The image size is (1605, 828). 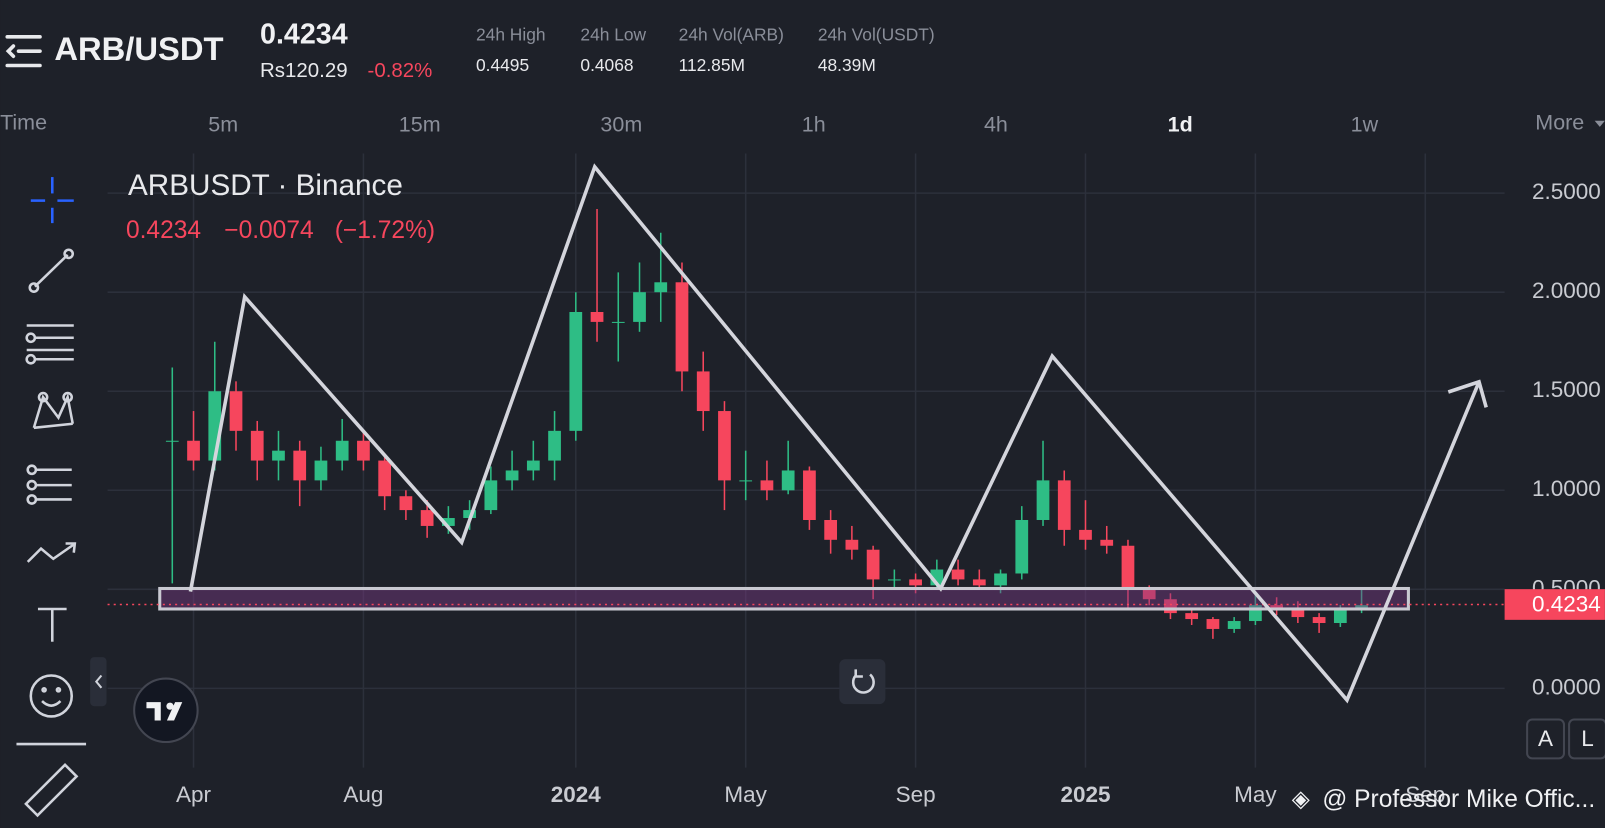 I want to click on support-zone, so click(x=784, y=598).